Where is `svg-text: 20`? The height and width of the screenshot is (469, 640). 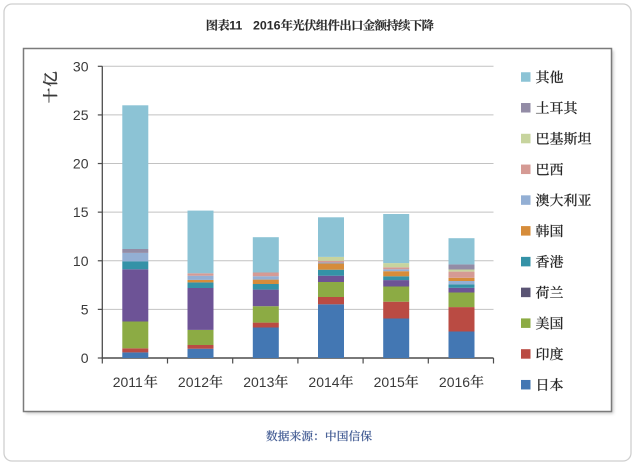 svg-text: 20 is located at coordinates (81, 164).